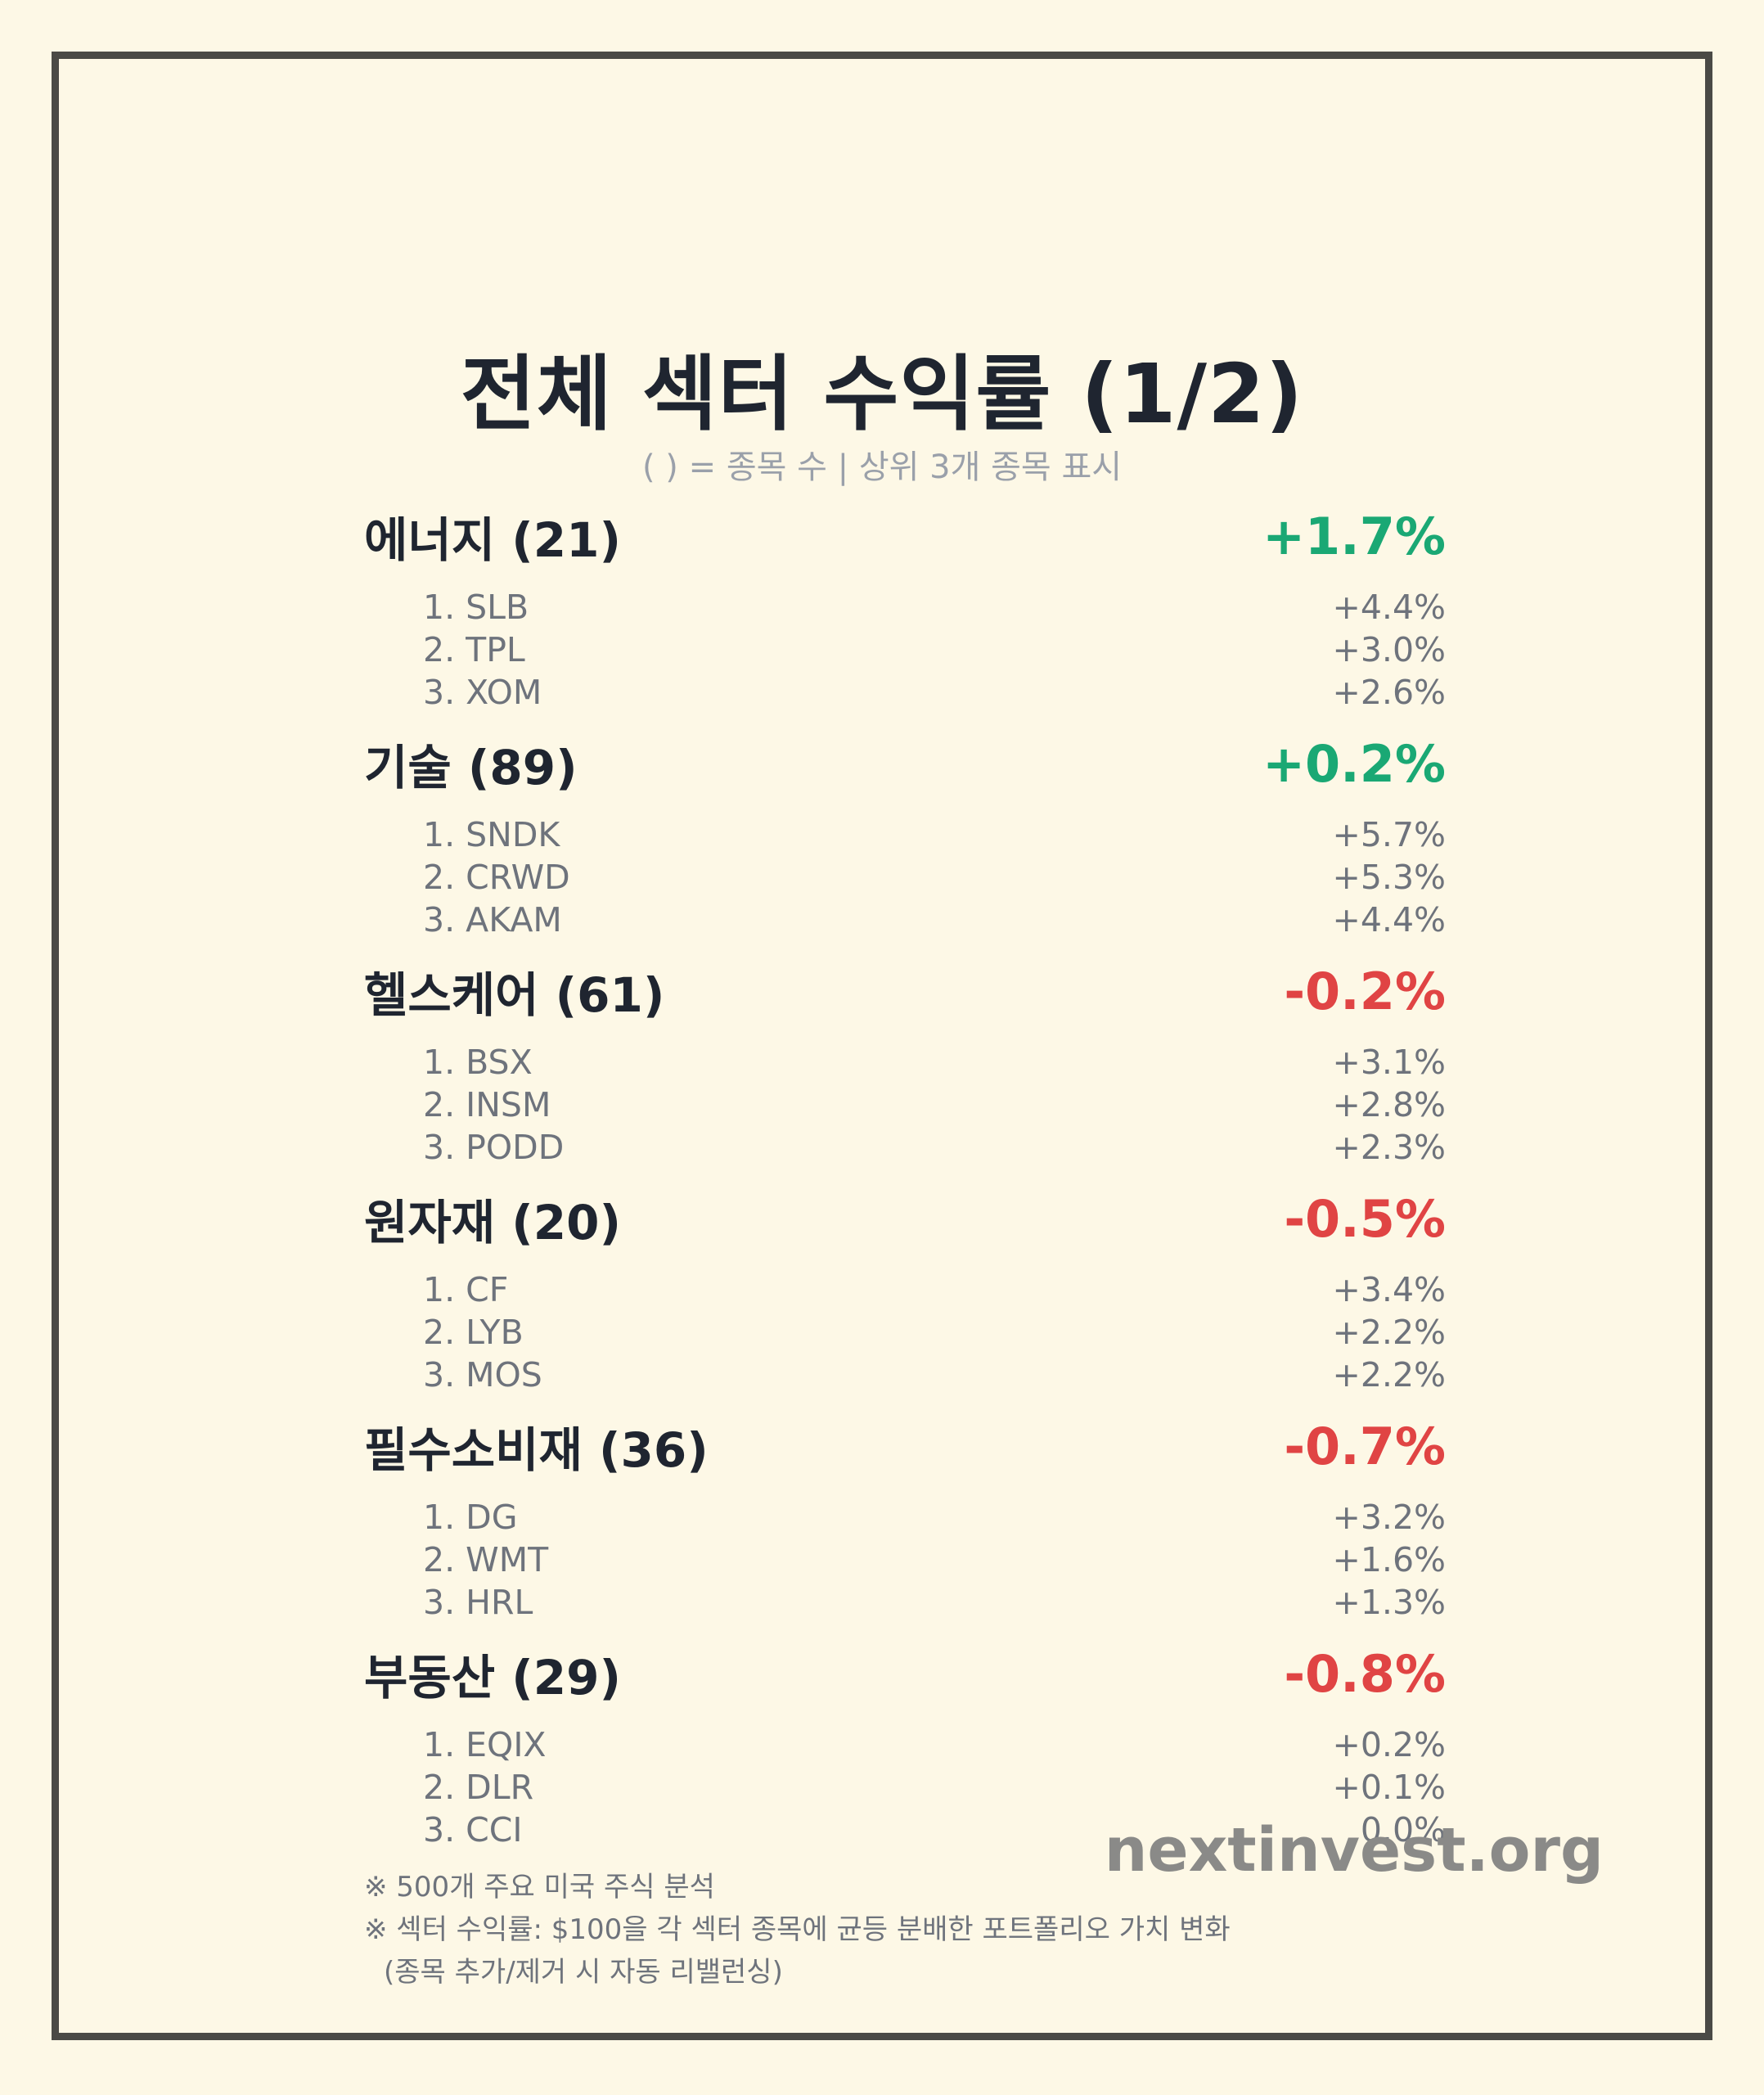 Image resolution: width=1764 pixels, height=2095 pixels. What do you see at coordinates (476, 607) in the screenshot?
I see `stock-label: 1. SLB` at bounding box center [476, 607].